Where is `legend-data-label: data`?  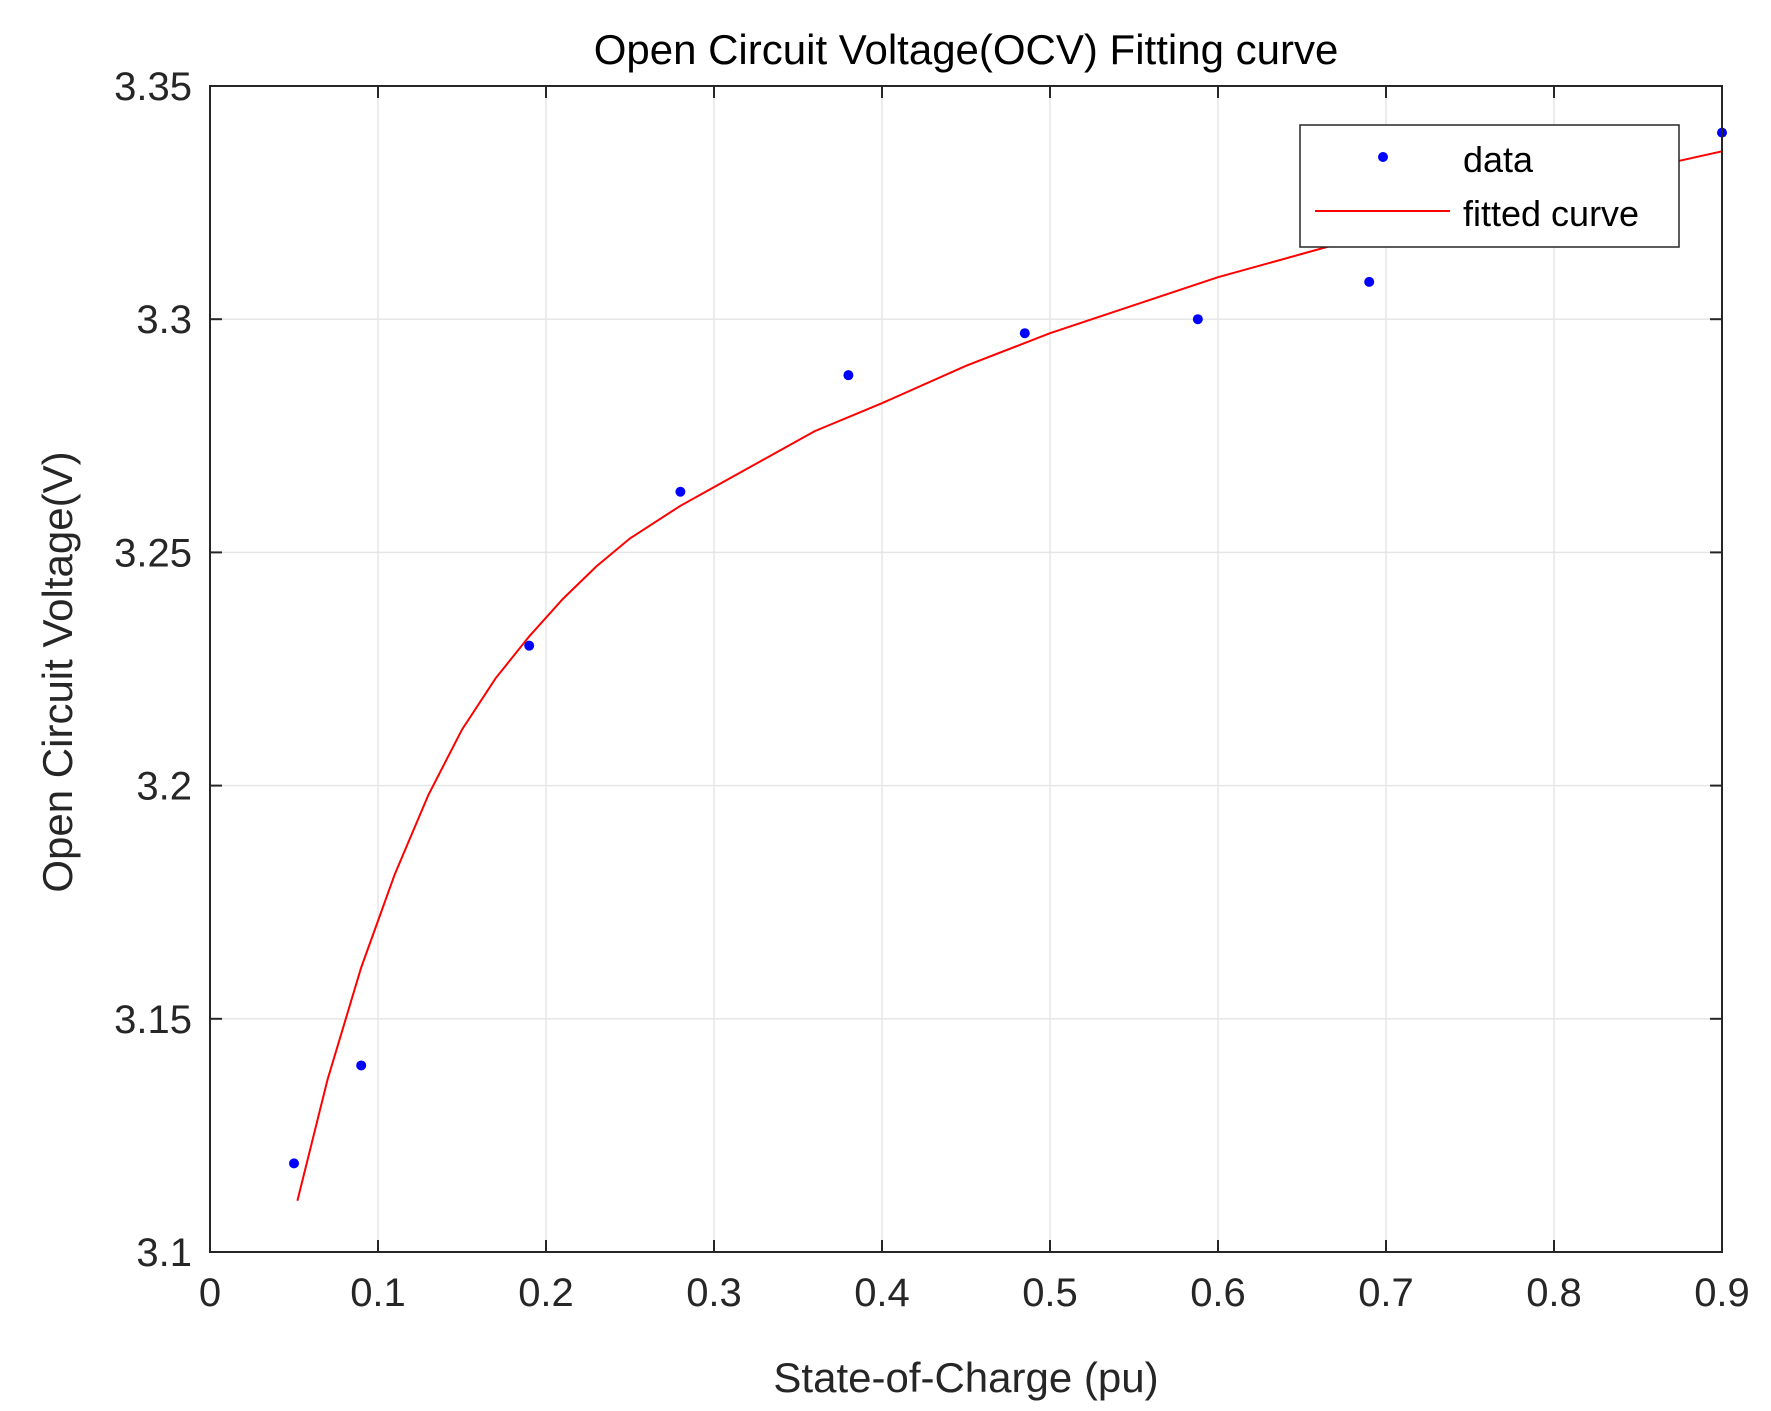
legend-data-label: data is located at coordinates (1498, 159).